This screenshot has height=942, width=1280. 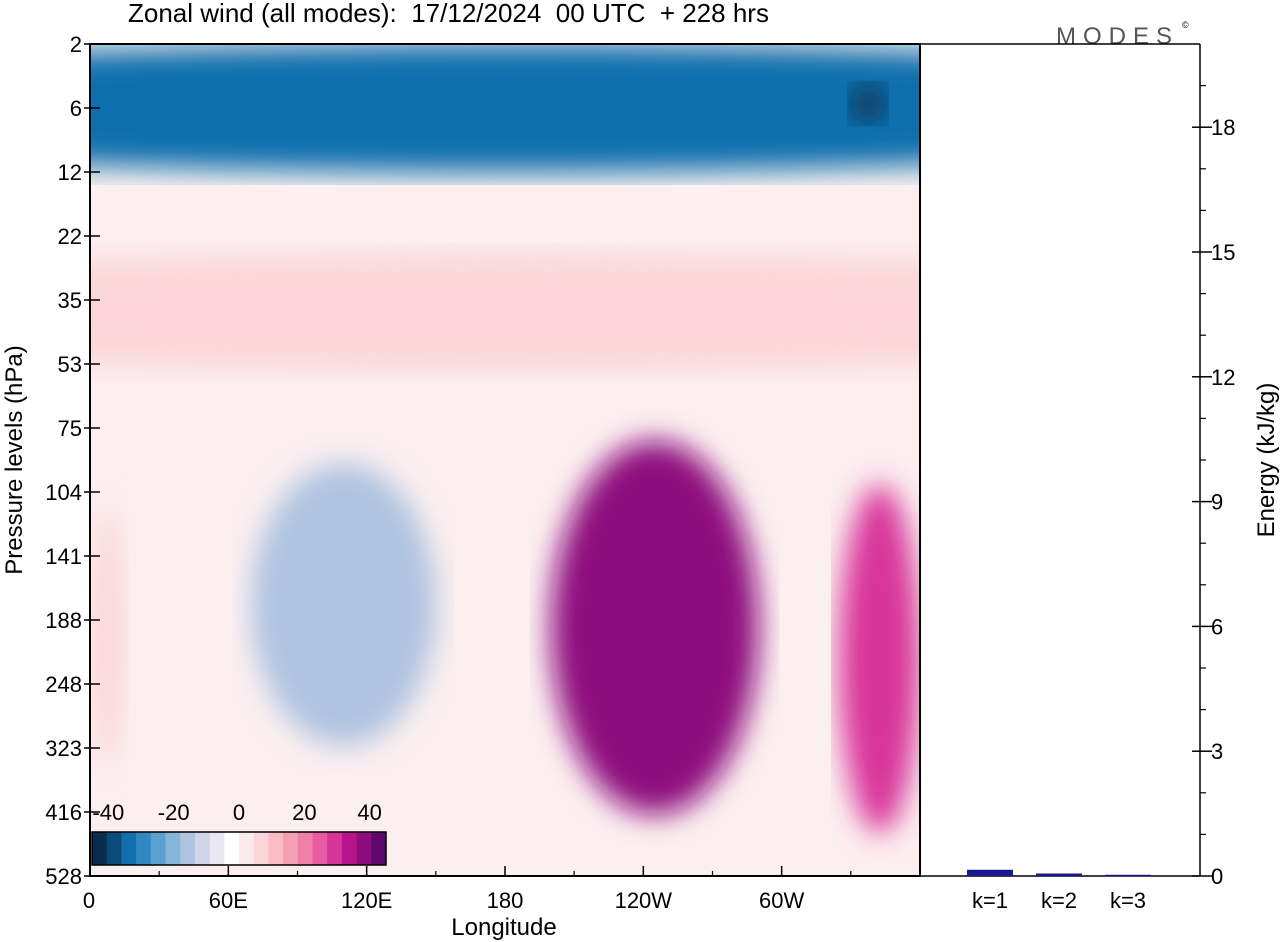 What do you see at coordinates (1217, 751) in the screenshot?
I see `energy-tick-label: 3` at bounding box center [1217, 751].